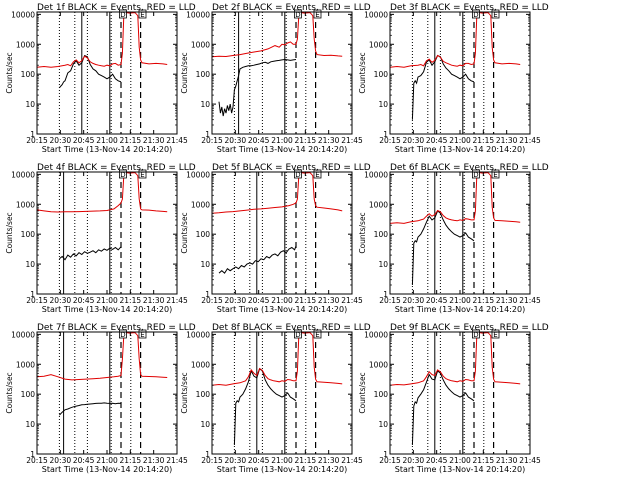 The width and height of the screenshot is (640, 484). Describe the element at coordinates (469, 8) in the screenshot. I see `panel-title: Det 3f BLACK = Events, RED = LLD` at that location.